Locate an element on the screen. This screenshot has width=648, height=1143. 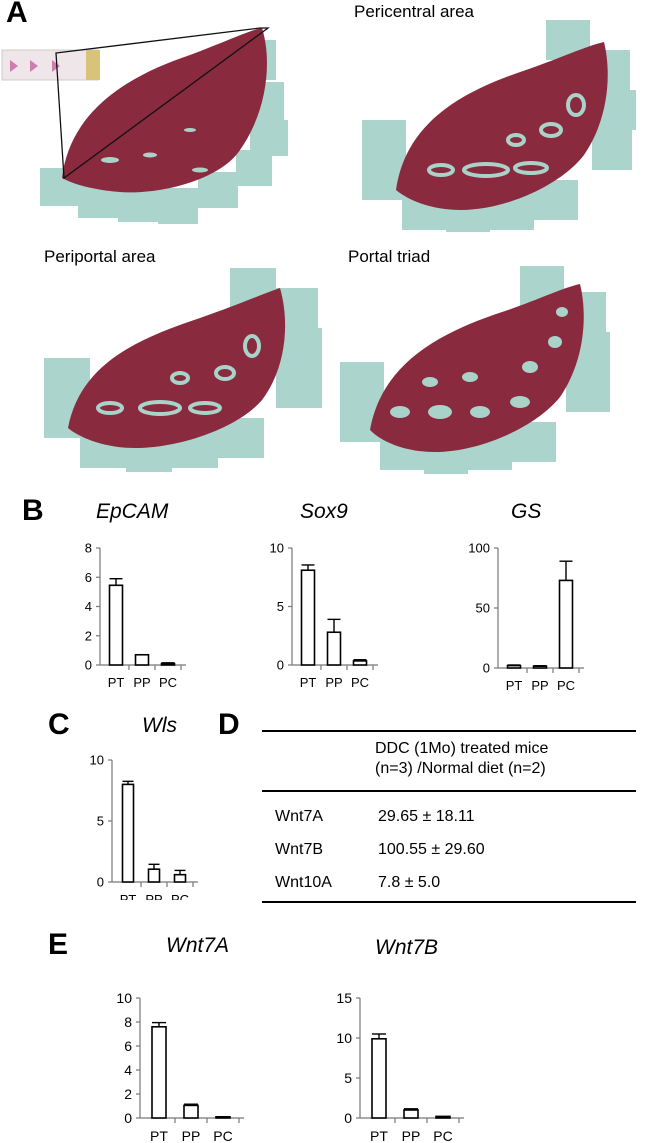
portal-triad-lumens is located at coordinates (479, 363).